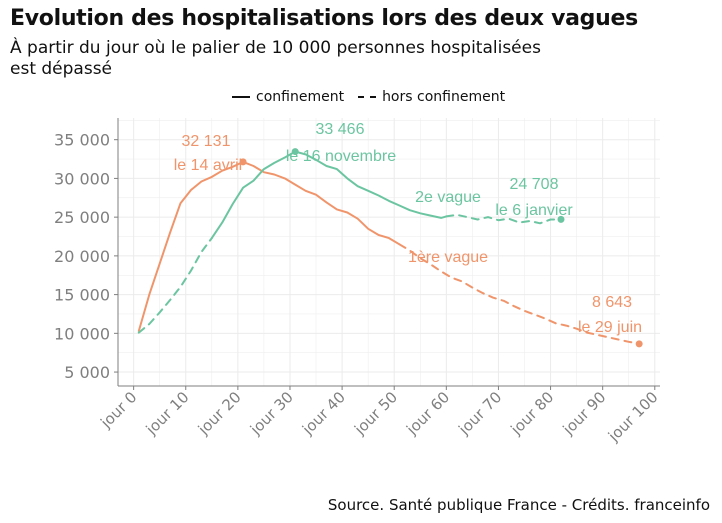 The height and width of the screenshot is (523, 722). What do you see at coordinates (271, 413) in the screenshot?
I see `x-tick-label: jour 30` at bounding box center [271, 413].